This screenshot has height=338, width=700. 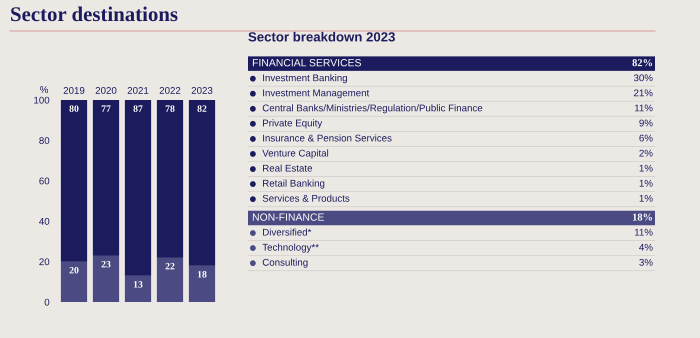 I want to click on data-label: 80, so click(x=73, y=108).